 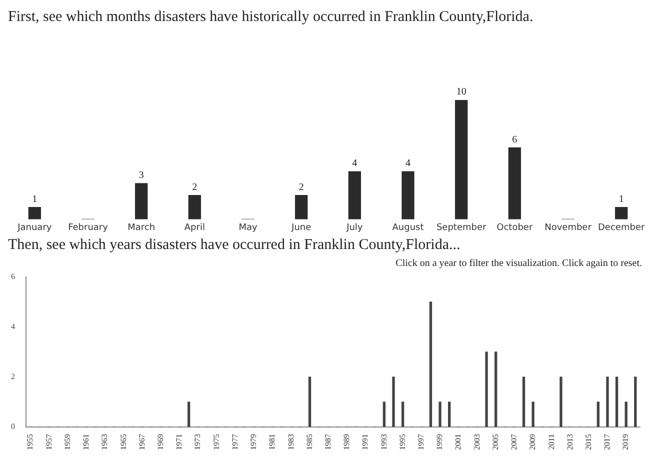 I want to click on text: Click on a year to filter the visualization. Click again to reset., so click(x=518, y=263).